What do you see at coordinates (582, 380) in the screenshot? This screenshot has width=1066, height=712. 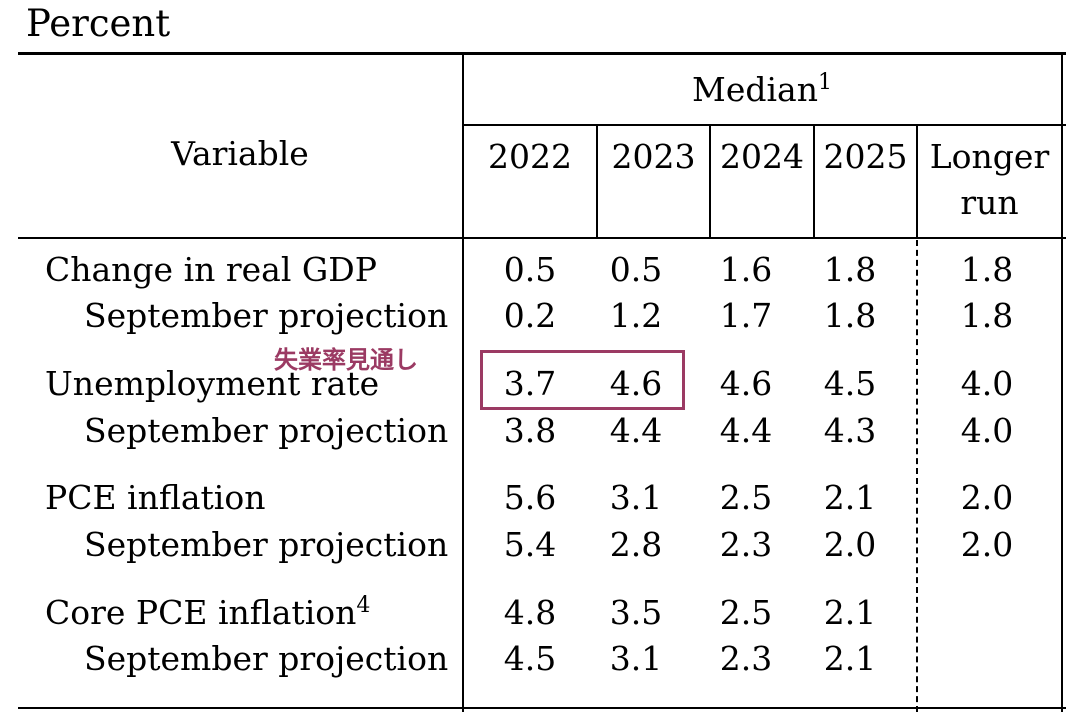 I see `highlight-box` at bounding box center [582, 380].